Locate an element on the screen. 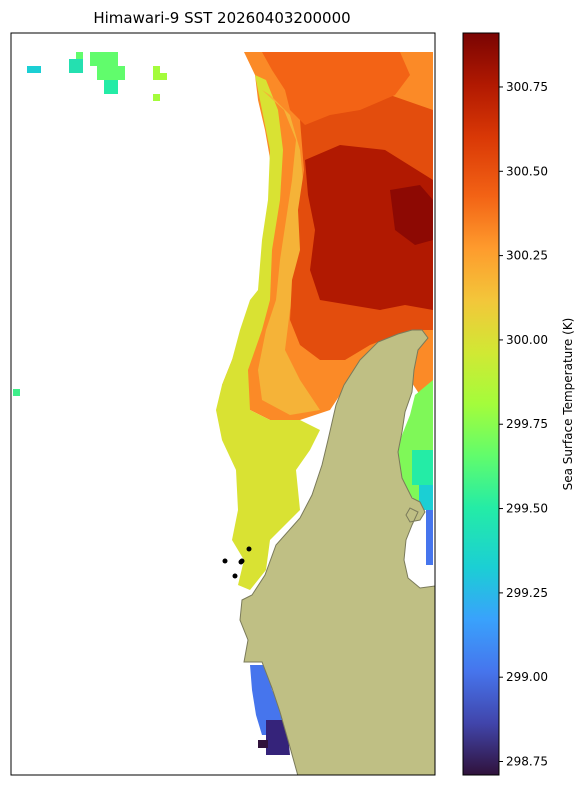 Image resolution: width=586 pixels, height=788 pixels. colorbar-tick-label: 300.00 is located at coordinates (527, 340).